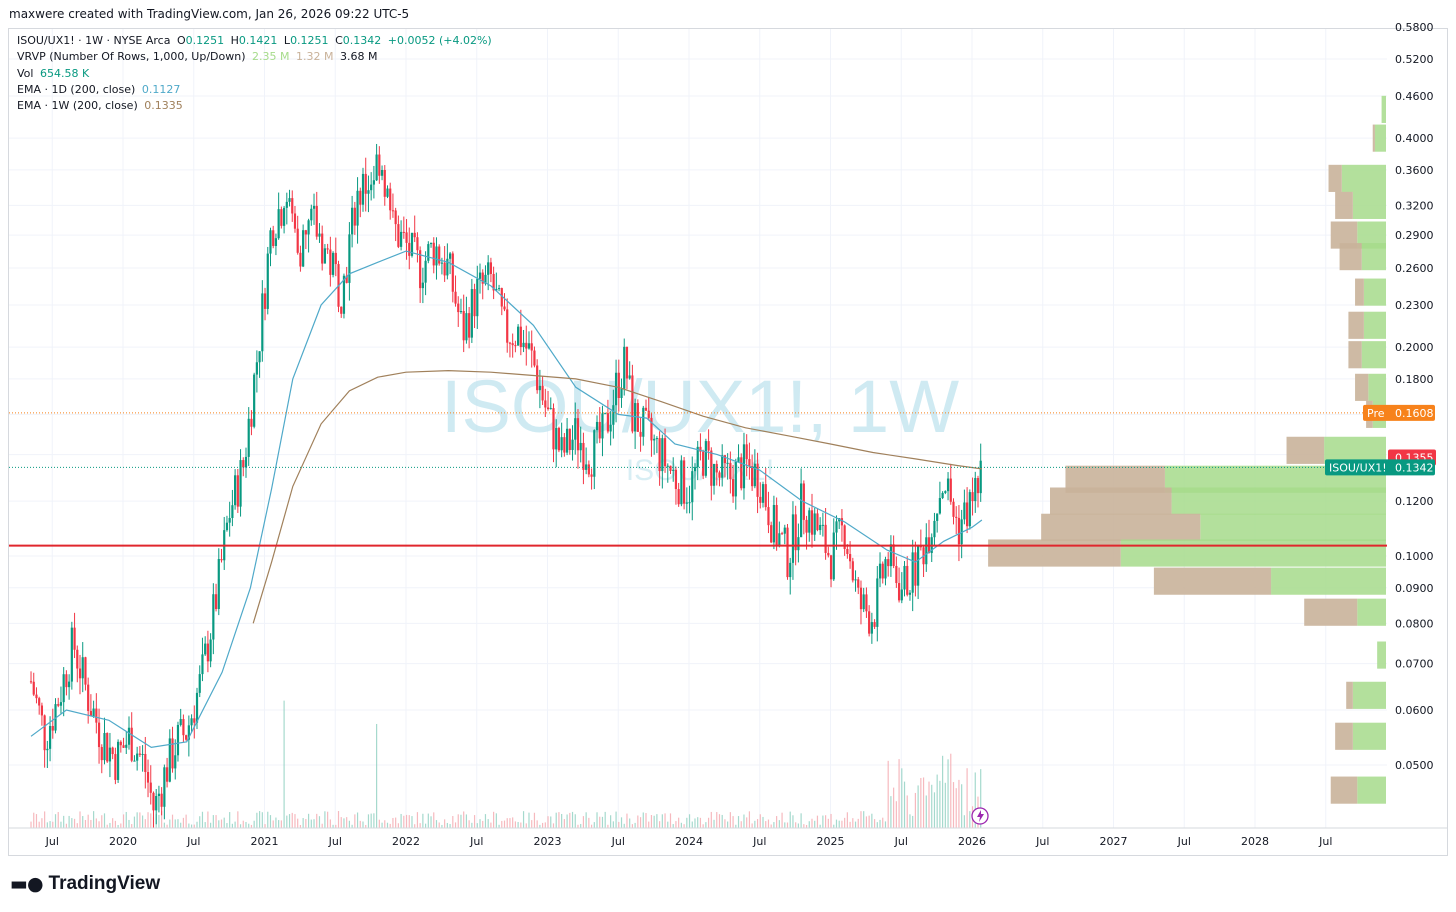 This screenshot has height=912, width=1456. I want to click on tradingview-footer: ▬● TradingView, so click(85, 884).